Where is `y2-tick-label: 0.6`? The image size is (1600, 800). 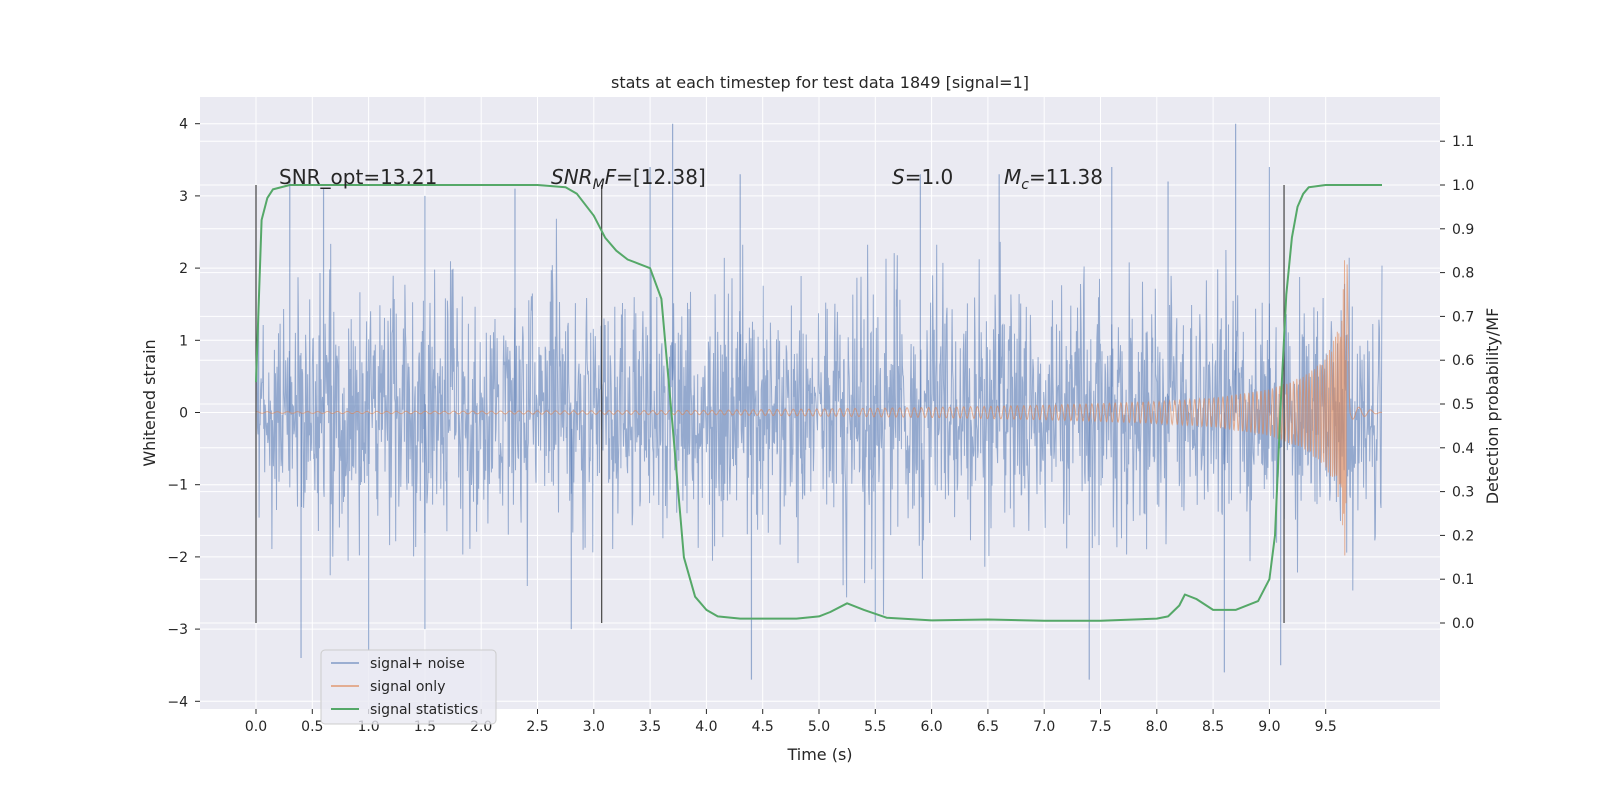
y2-tick-label: 0.6 is located at coordinates (1463, 361).